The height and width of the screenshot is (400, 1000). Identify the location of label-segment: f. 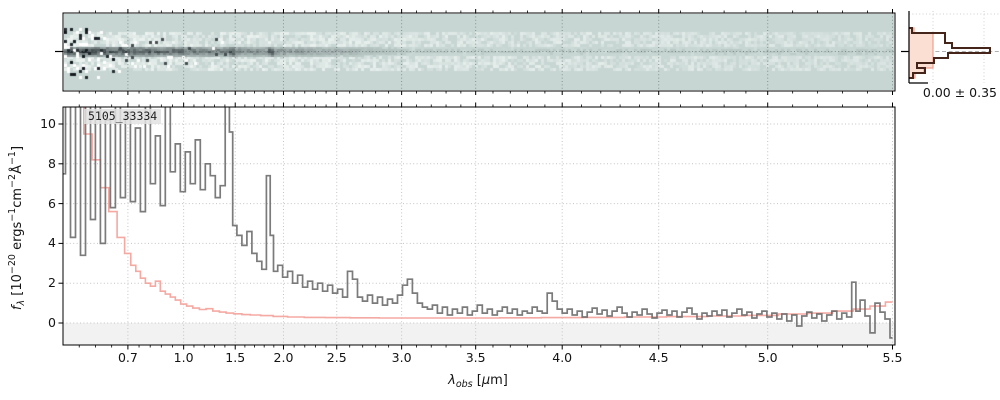
(17, 308).